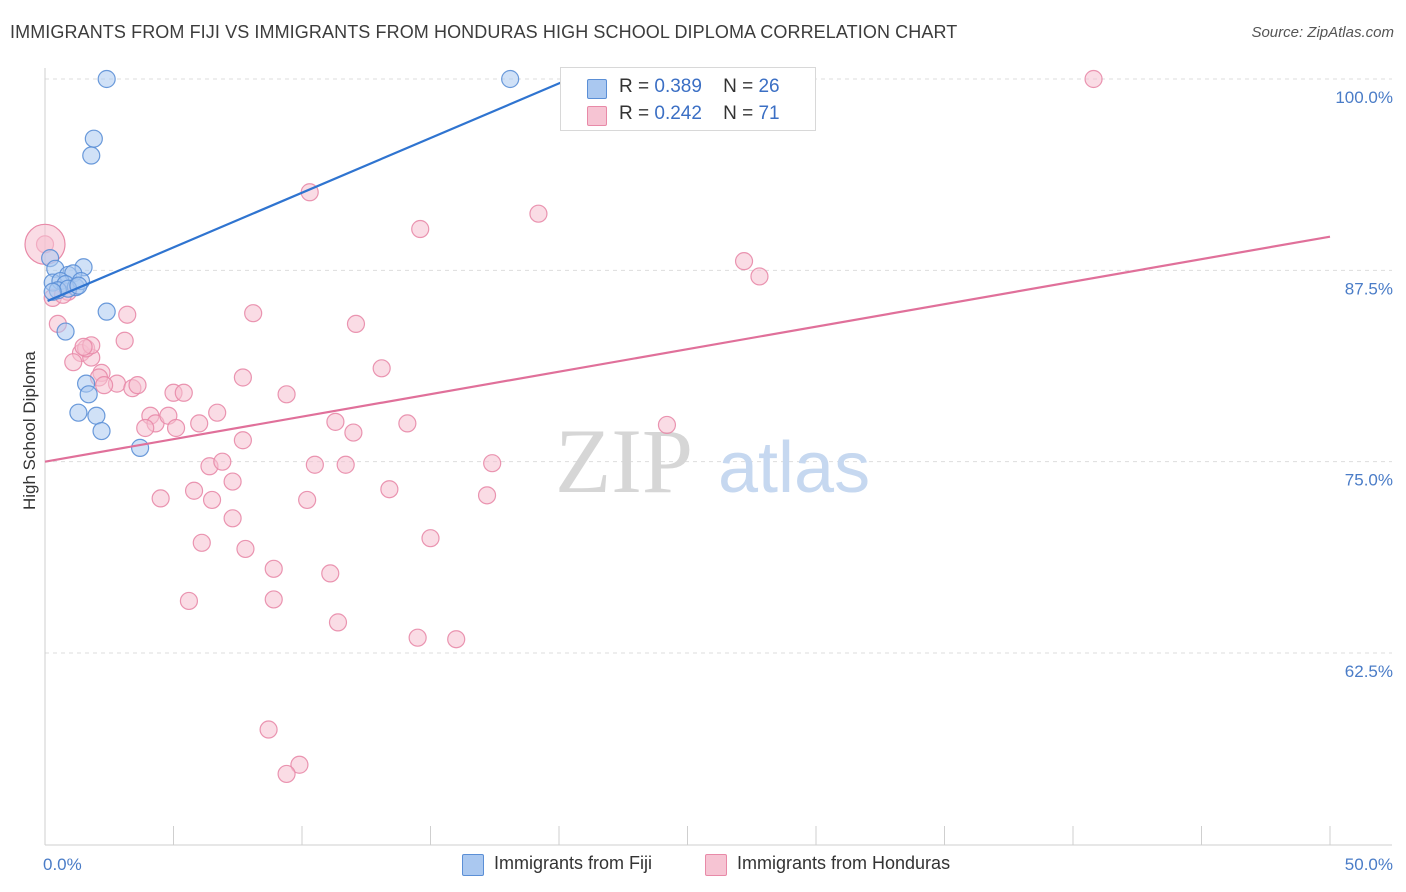 Image resolution: width=1406 pixels, height=892 pixels. Describe the element at coordinates (769, 113) in the screenshot. I see `honduras-n-value: 71` at that location.